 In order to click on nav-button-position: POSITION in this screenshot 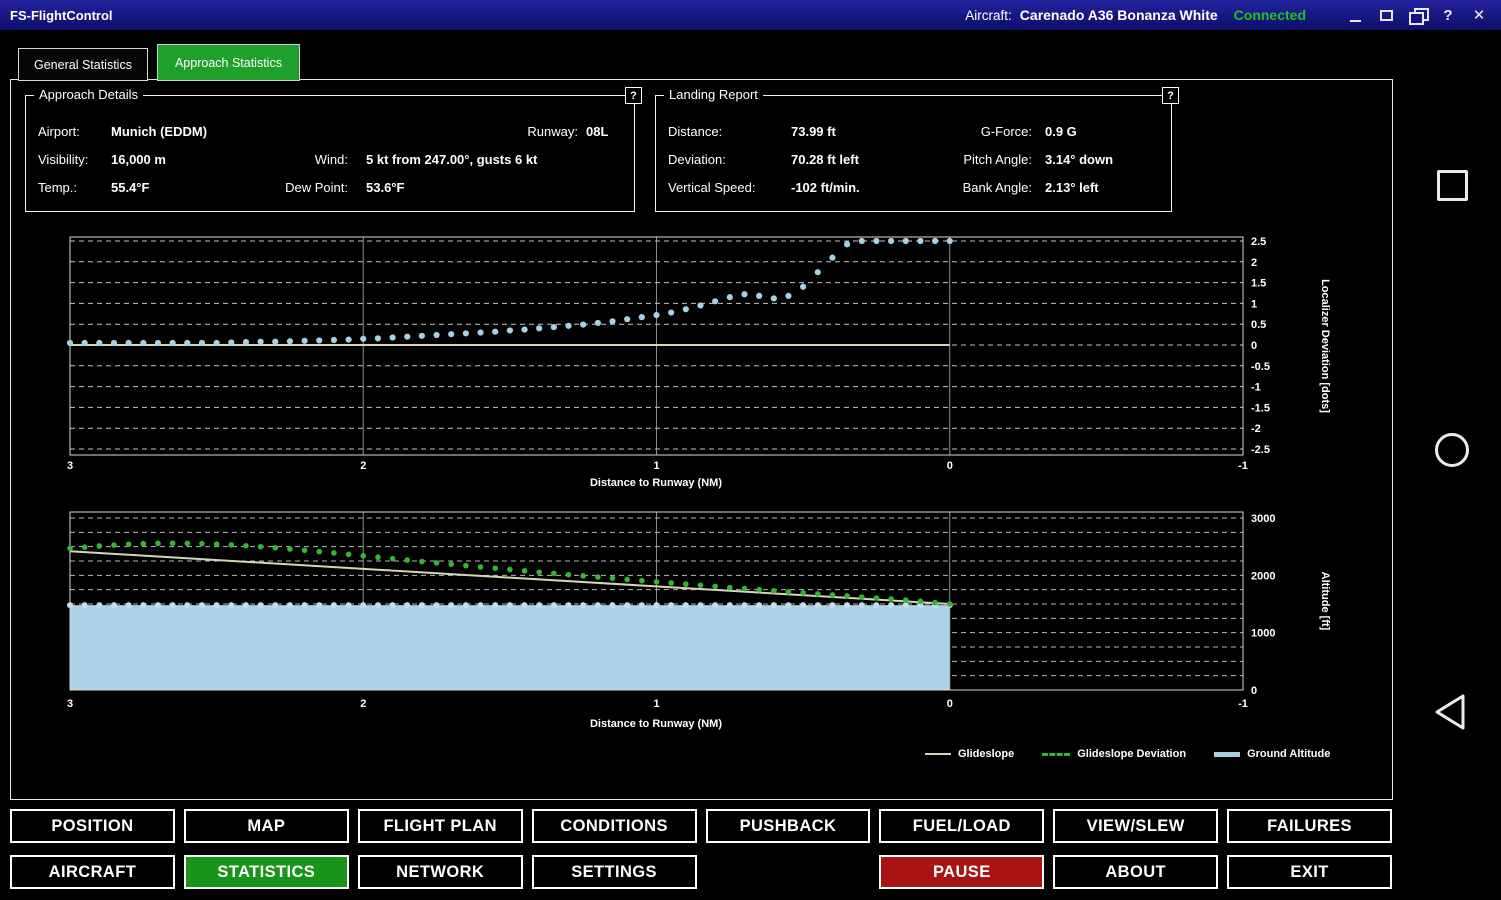, I will do `click(92, 826)`.